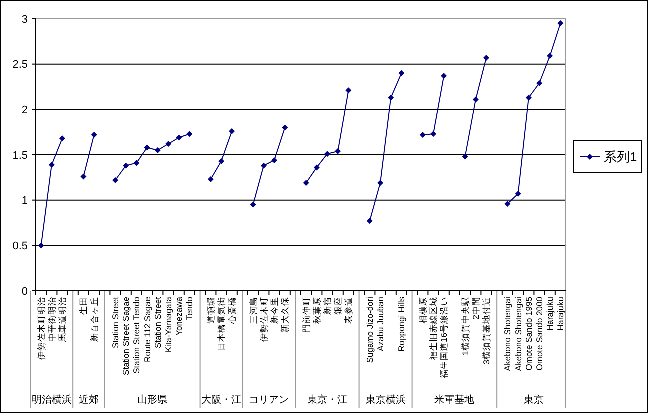 Image resolution: width=648 pixels, height=413 pixels. I want to click on legend-label: 系列1, so click(621, 157).